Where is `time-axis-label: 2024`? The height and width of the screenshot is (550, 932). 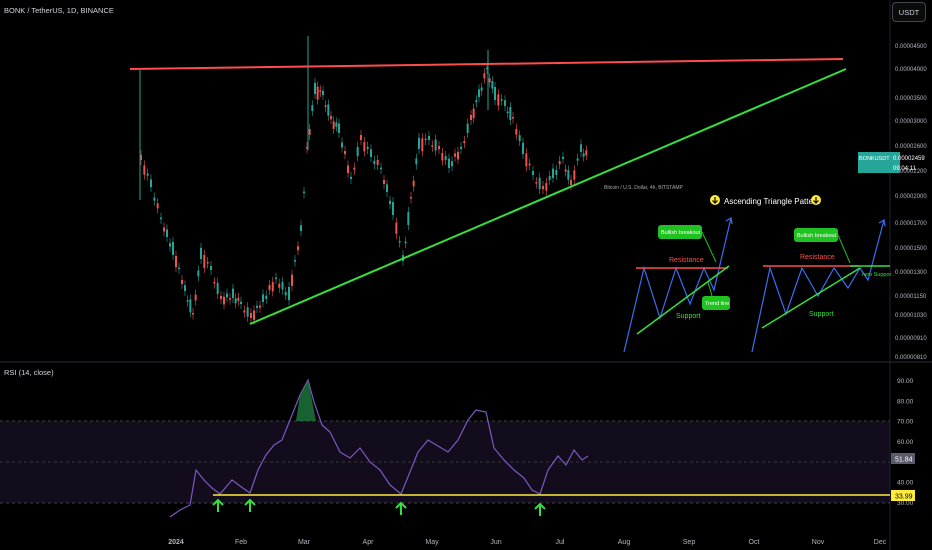 time-axis-label: 2024 is located at coordinates (176, 542).